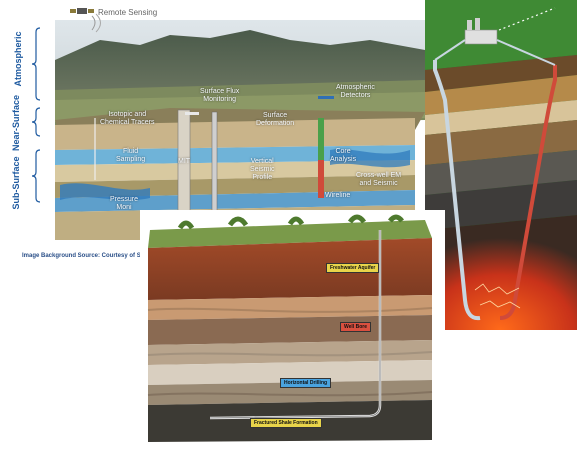  Describe the element at coordinates (355, 91) in the screenshot. I see `label-atmospheric-detectors: Atmospheric Detectors` at that location.